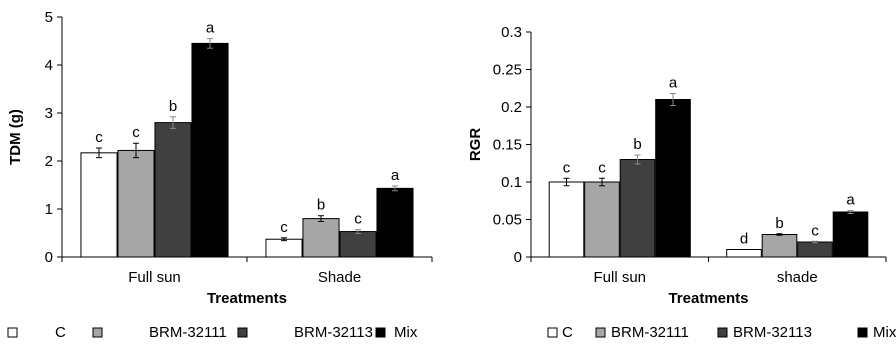 This screenshot has width=896, height=346. I want to click on x-category-label: shade, so click(797, 277).